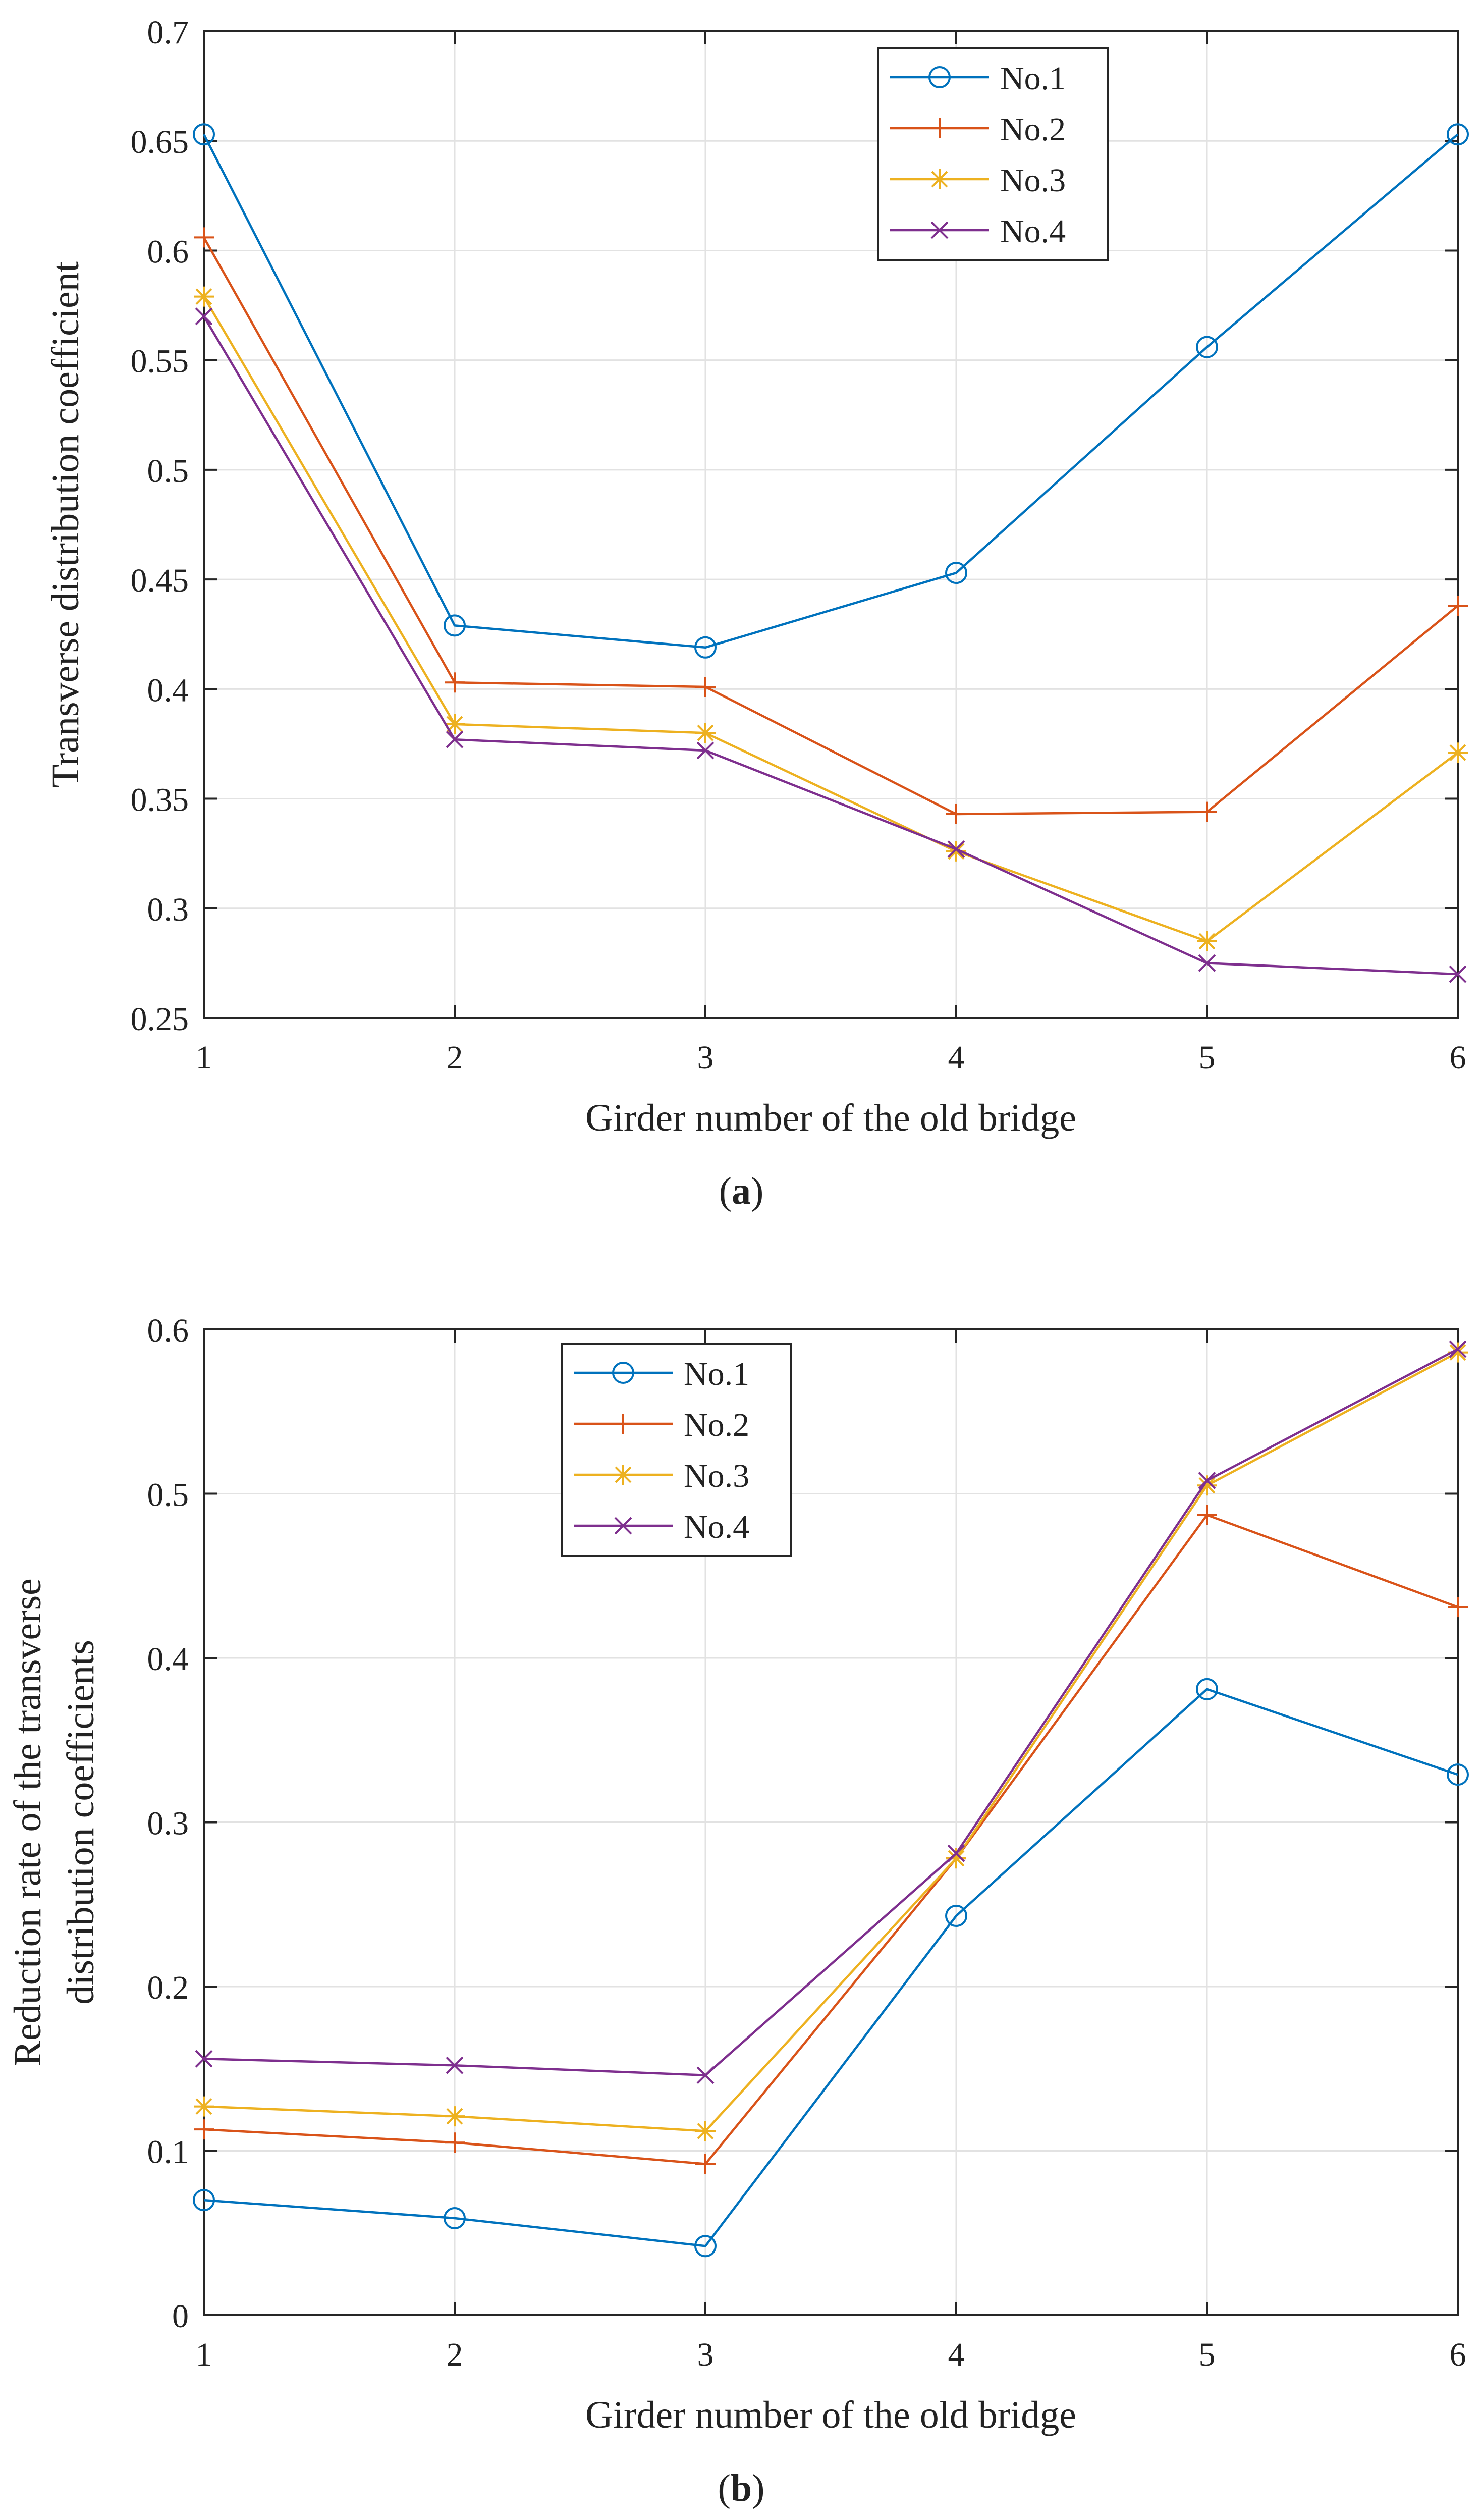 This screenshot has height=2520, width=1483. Describe the element at coordinates (180, 2316) in the screenshot. I see `y-tick-label: 0` at that location.